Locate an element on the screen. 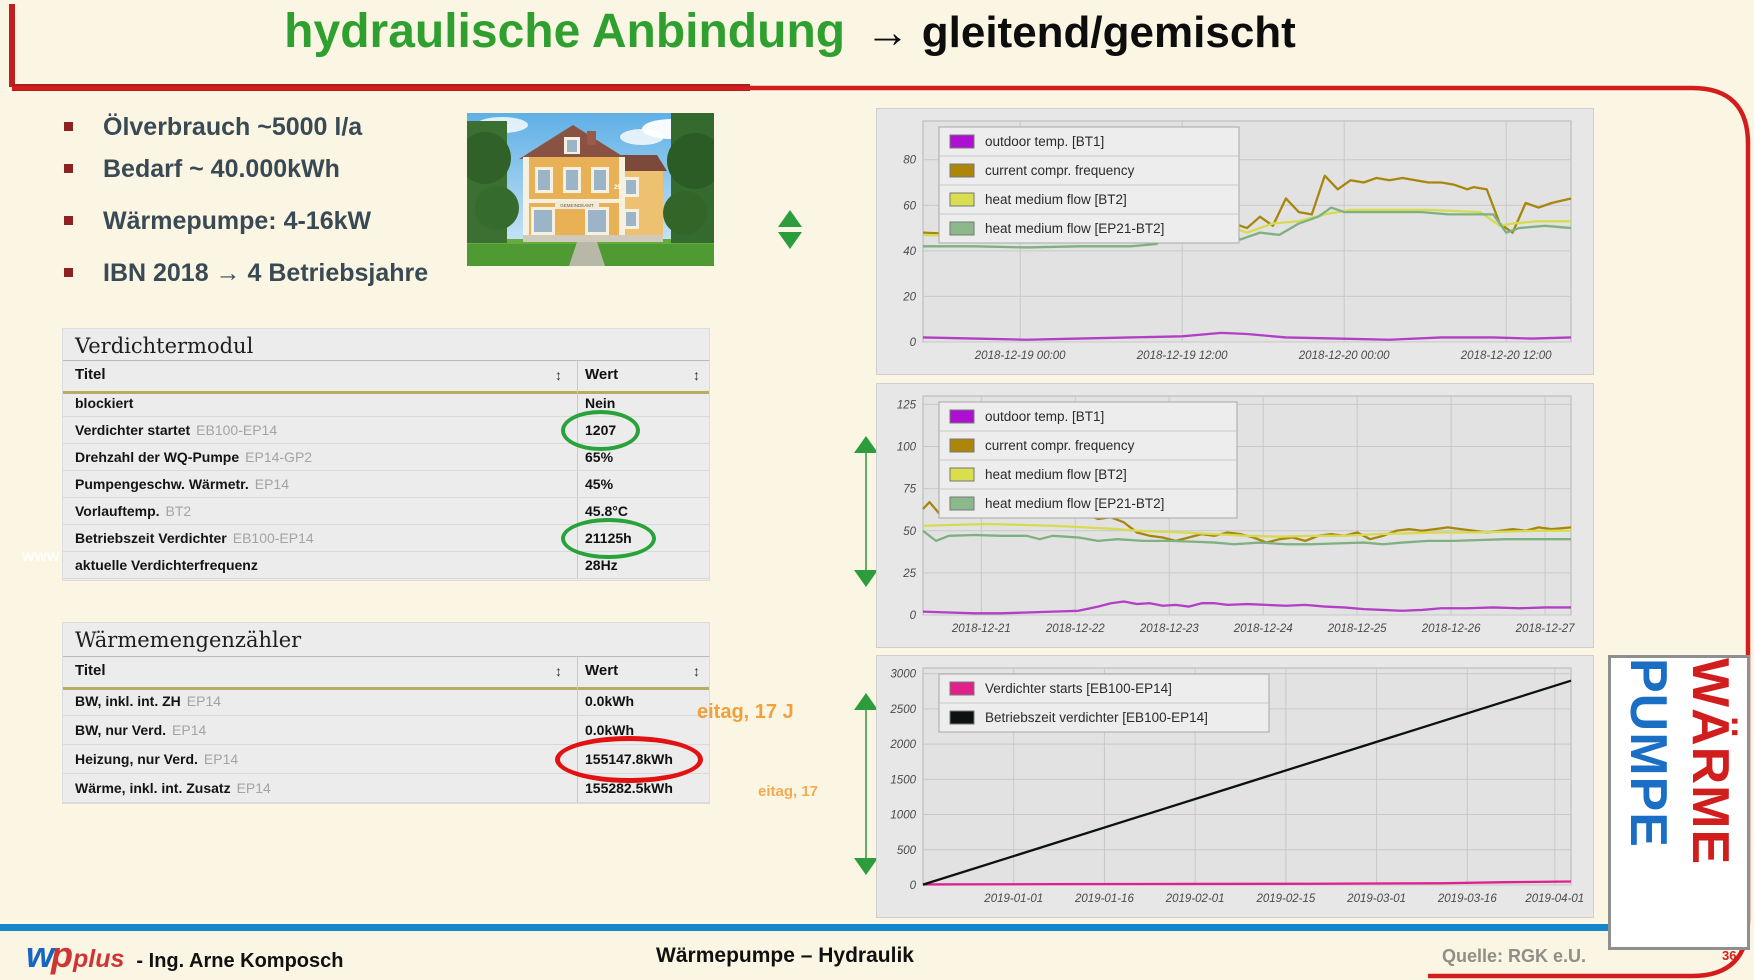 The image size is (1754, 980). y-tick-label: 40 is located at coordinates (909, 252).